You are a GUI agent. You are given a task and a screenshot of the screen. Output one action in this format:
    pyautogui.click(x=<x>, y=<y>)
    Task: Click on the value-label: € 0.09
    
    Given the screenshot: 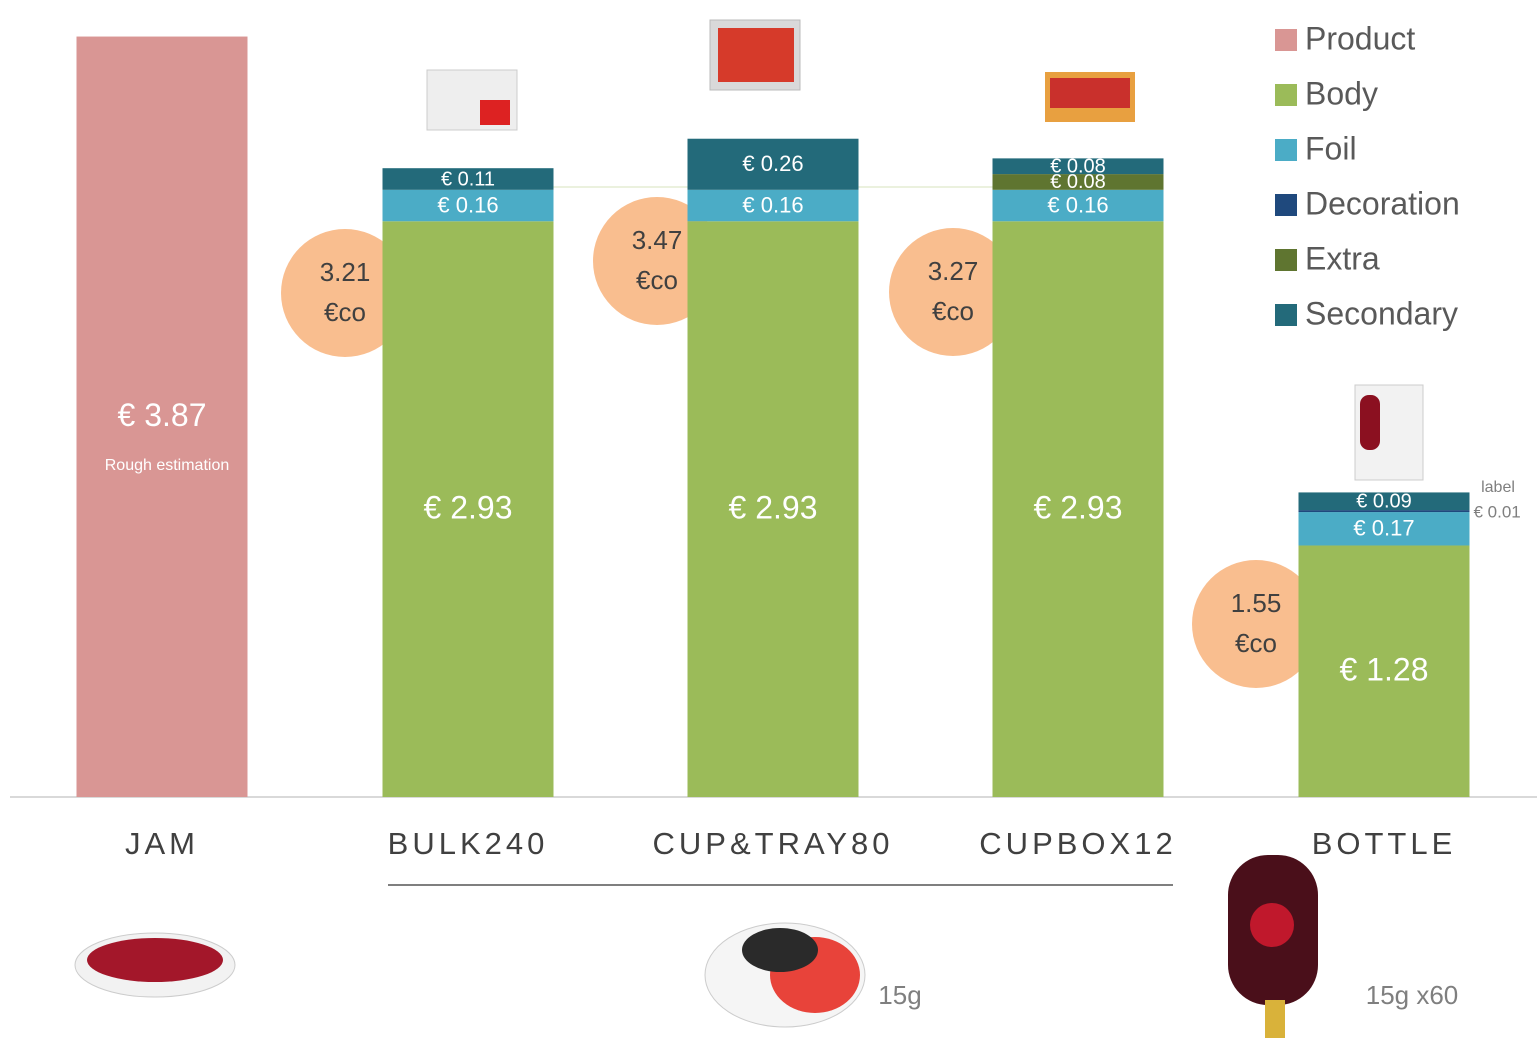 What is the action you would take?
    pyautogui.click(x=1384, y=502)
    